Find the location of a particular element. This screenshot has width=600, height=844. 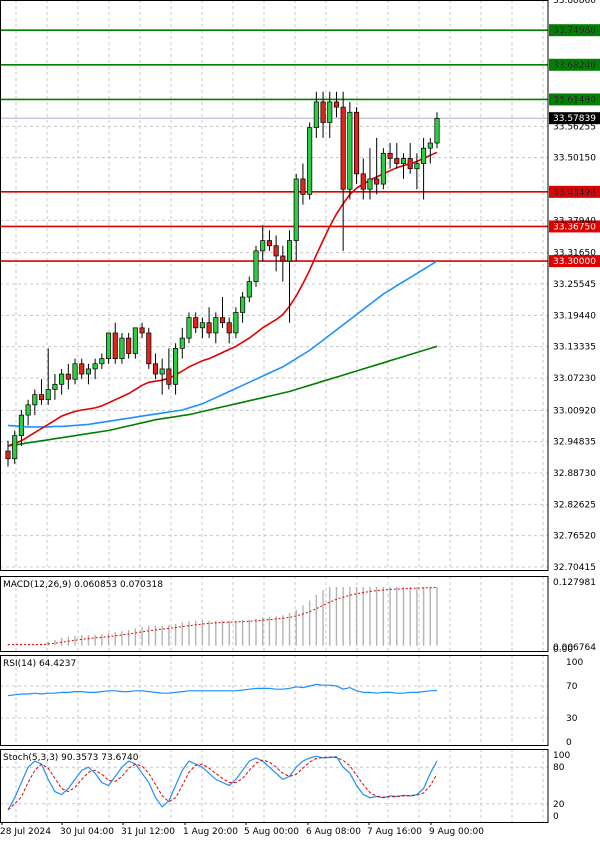

price-tick-label: 33.25545 is located at coordinates (574, 285).